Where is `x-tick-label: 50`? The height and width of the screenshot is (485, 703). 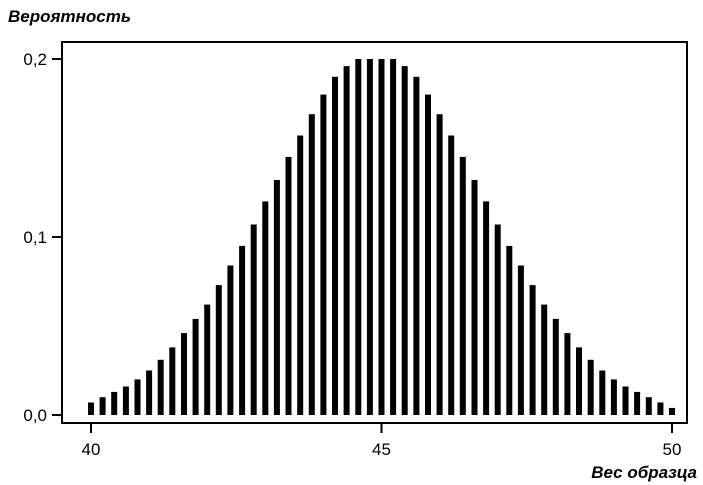 x-tick-label: 50 is located at coordinates (672, 449).